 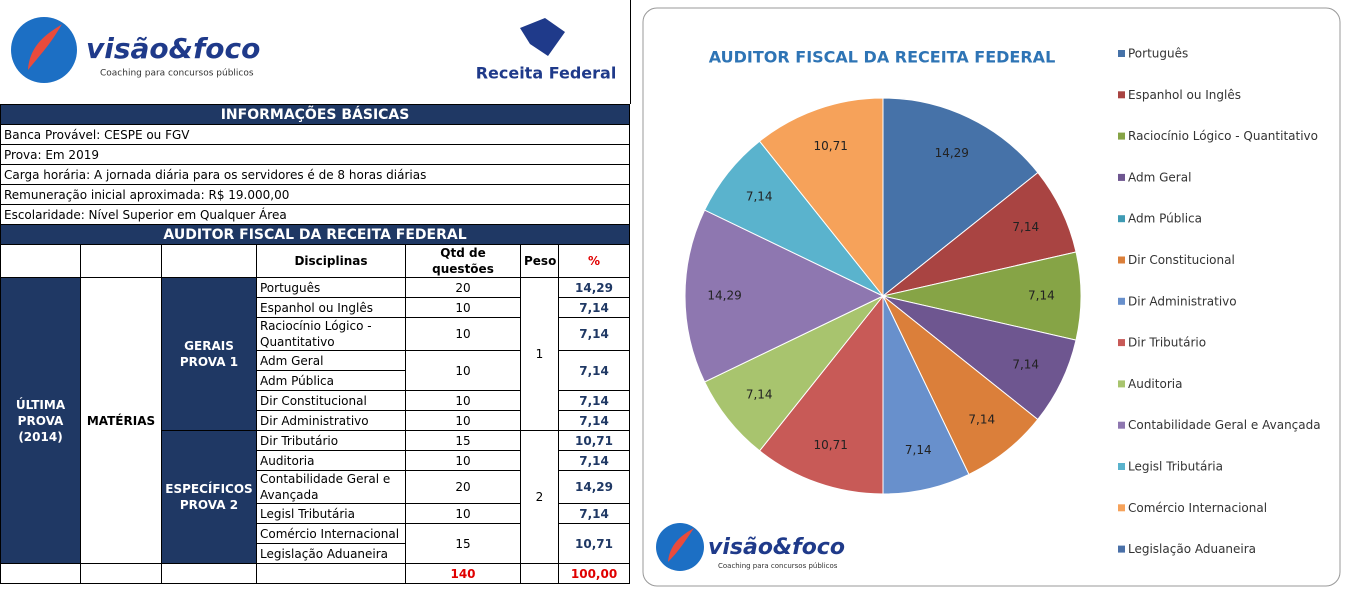 I want to click on row: Banca Provável: CESPE ou FGV, so click(x=315, y=134).